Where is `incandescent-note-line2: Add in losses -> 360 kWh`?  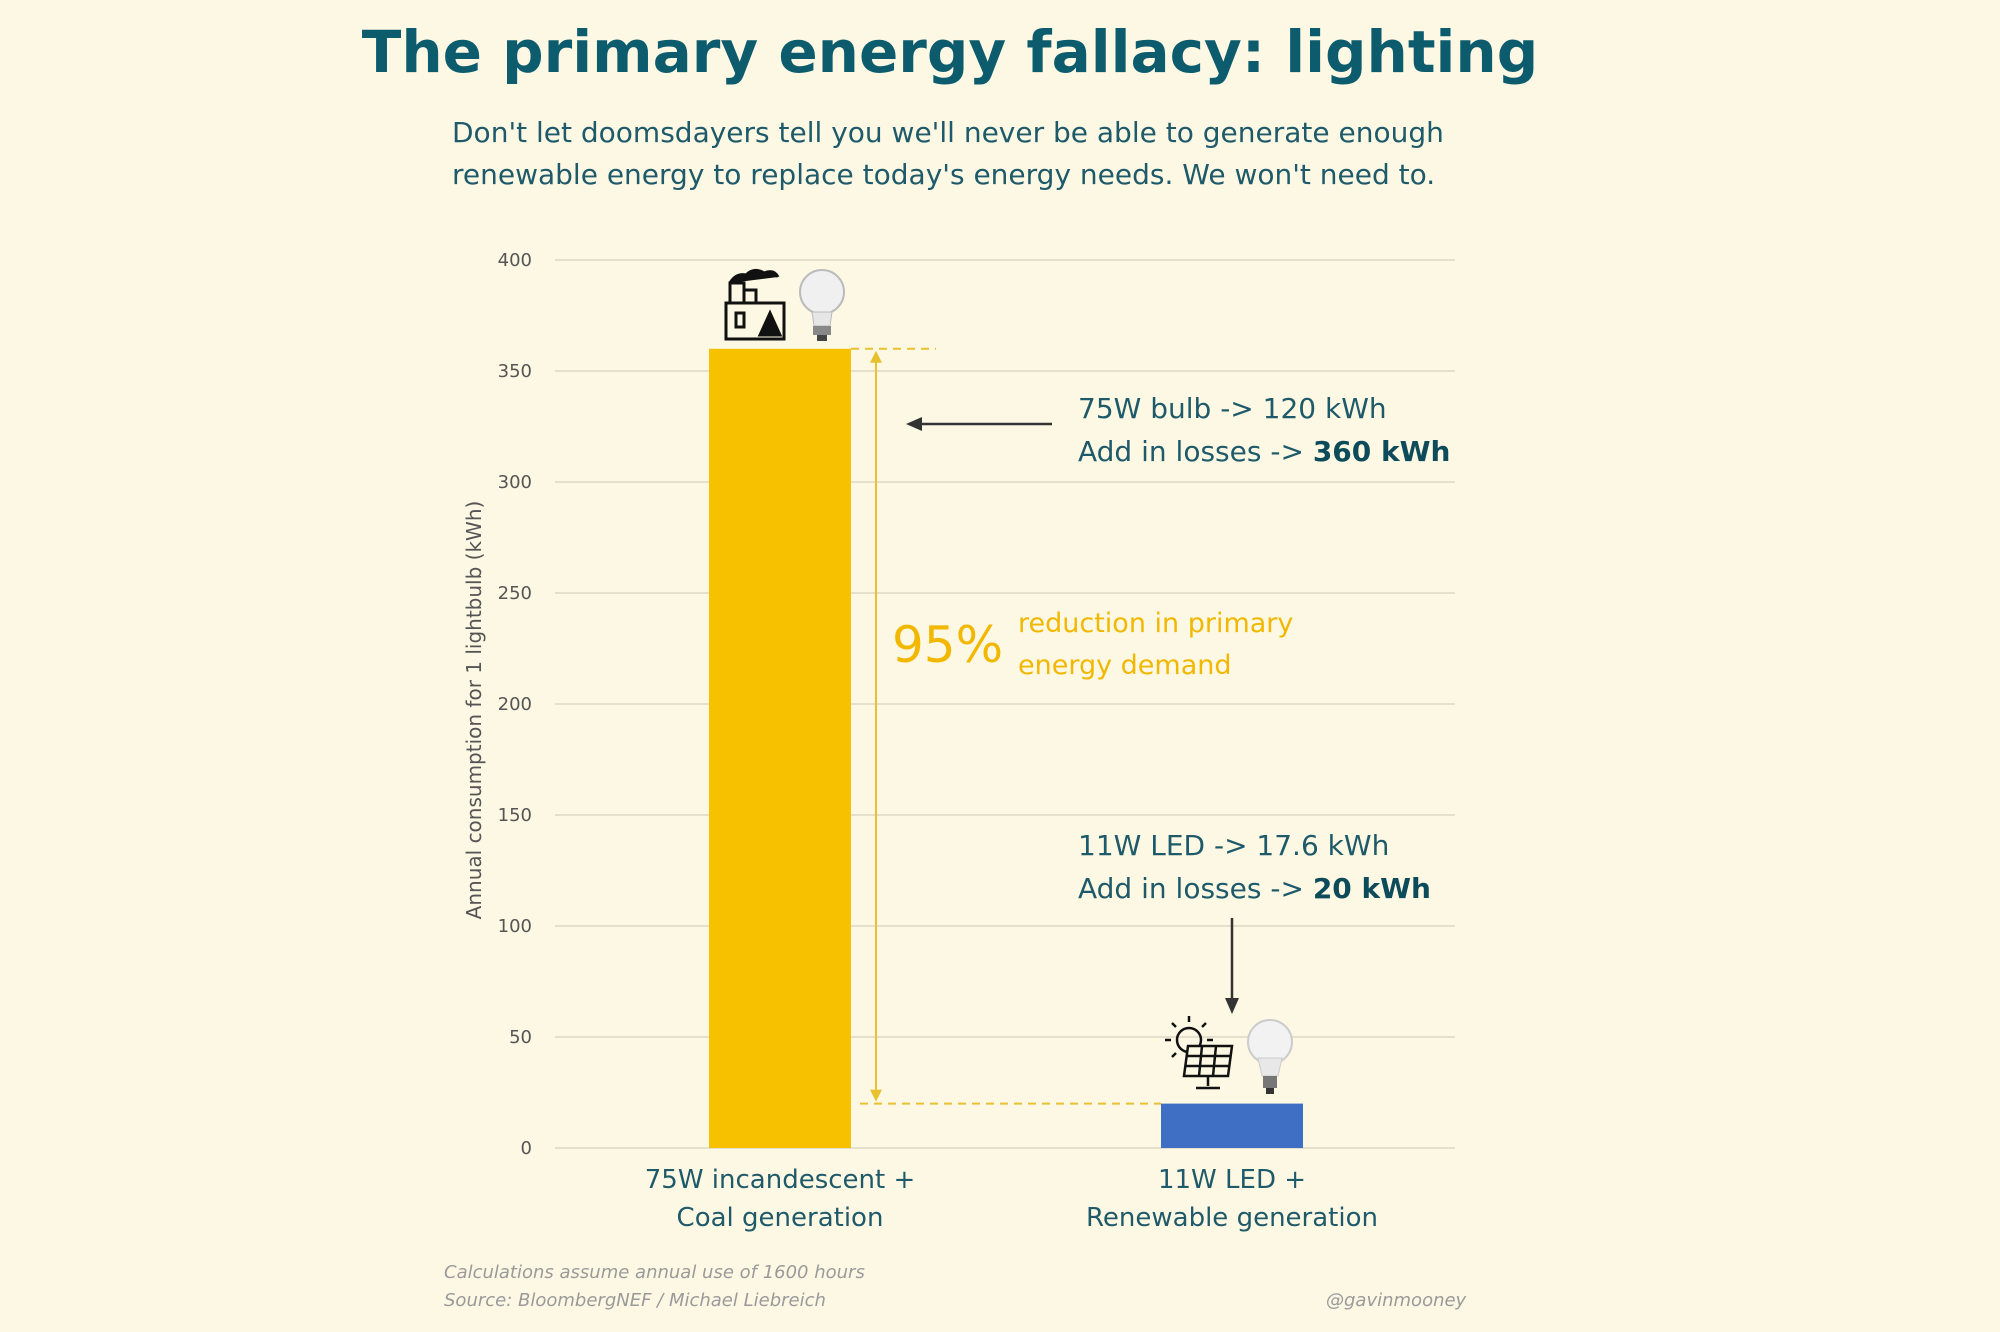 incandescent-note-line2: Add in losses -> 360 kWh is located at coordinates (1264, 451).